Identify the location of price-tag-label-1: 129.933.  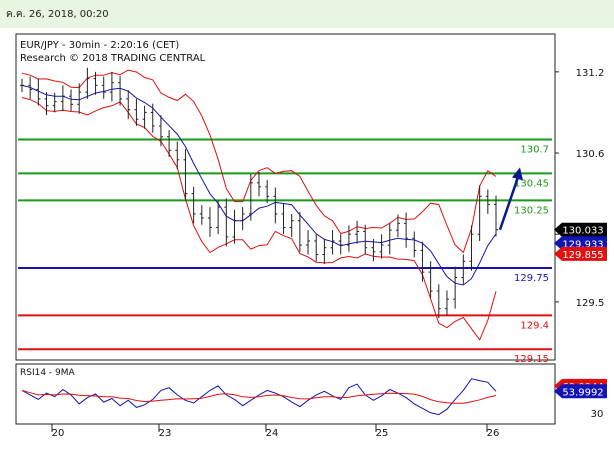
(582, 244).